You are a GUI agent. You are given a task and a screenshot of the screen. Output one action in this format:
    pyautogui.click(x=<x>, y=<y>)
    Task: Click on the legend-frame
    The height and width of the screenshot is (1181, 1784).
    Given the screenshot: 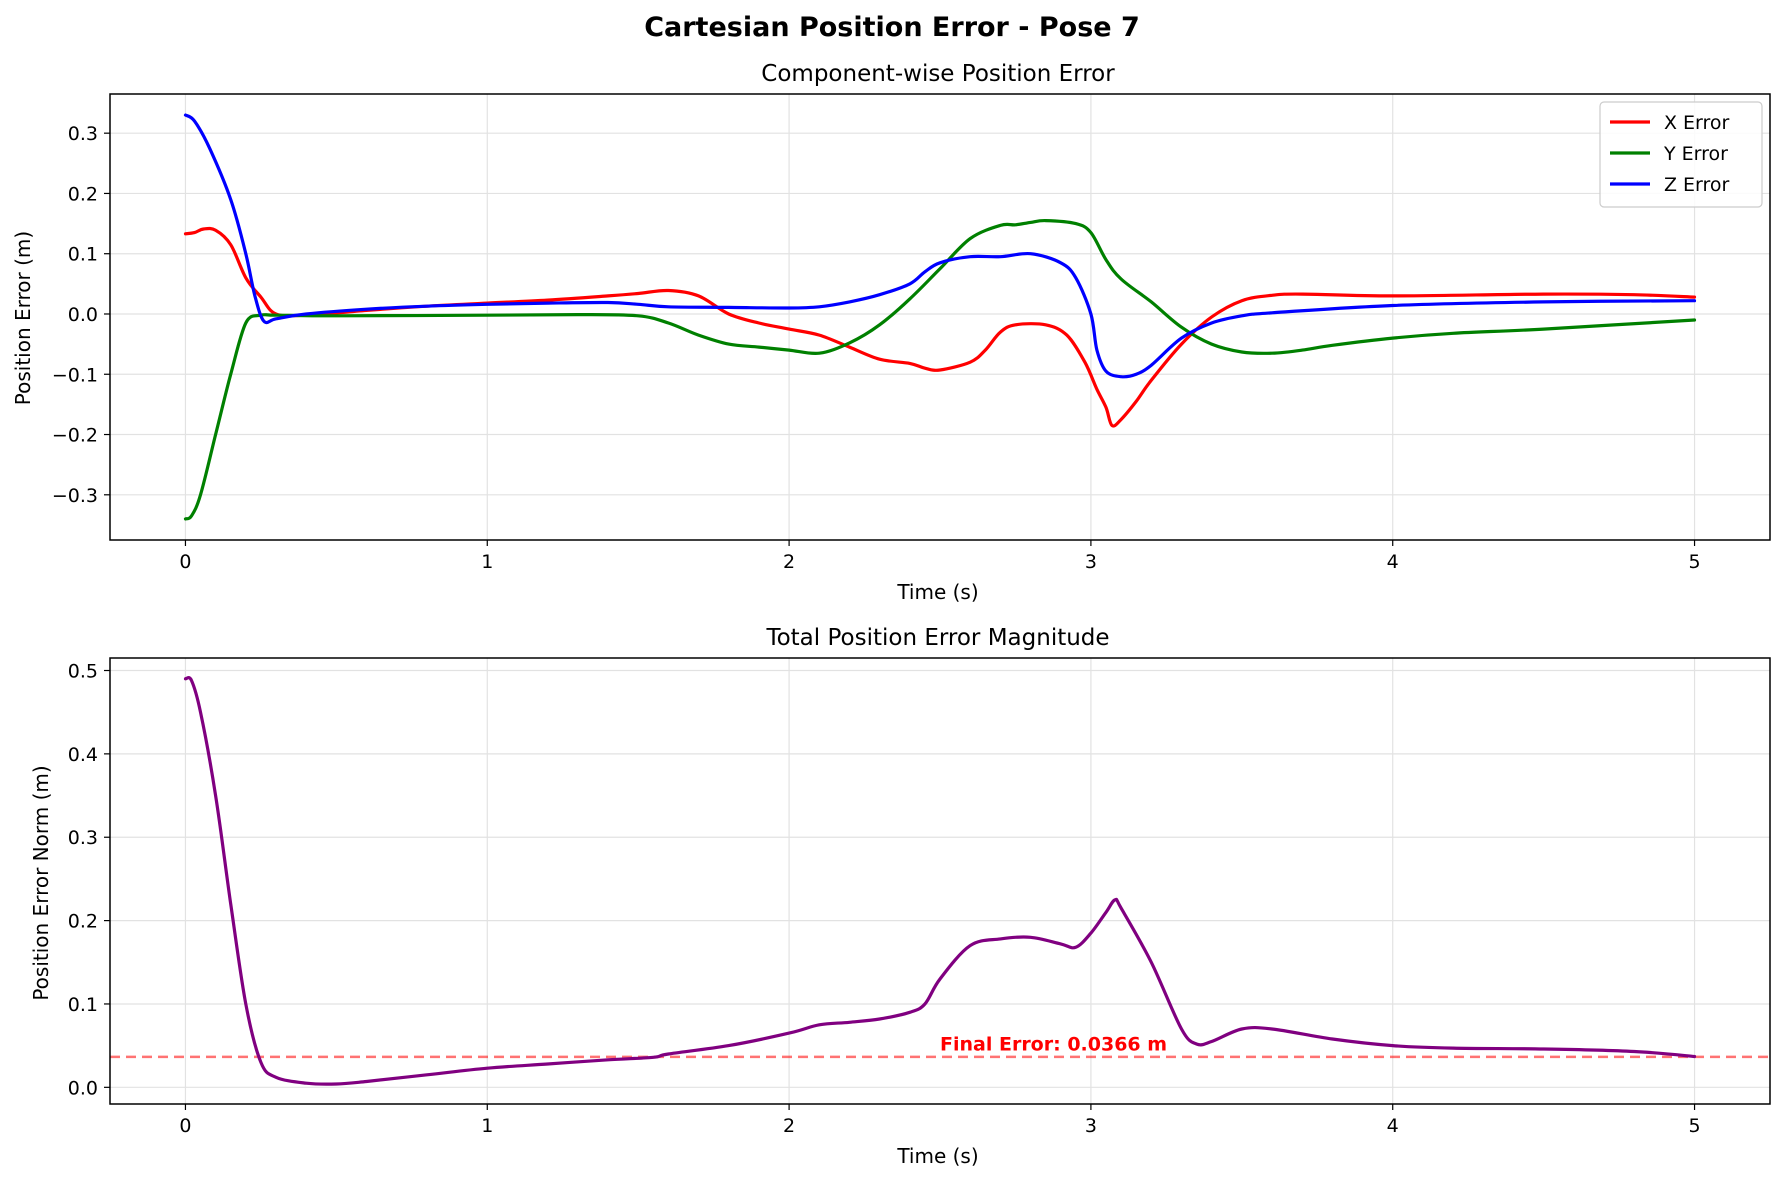 What is the action you would take?
    pyautogui.click(x=1681, y=154)
    